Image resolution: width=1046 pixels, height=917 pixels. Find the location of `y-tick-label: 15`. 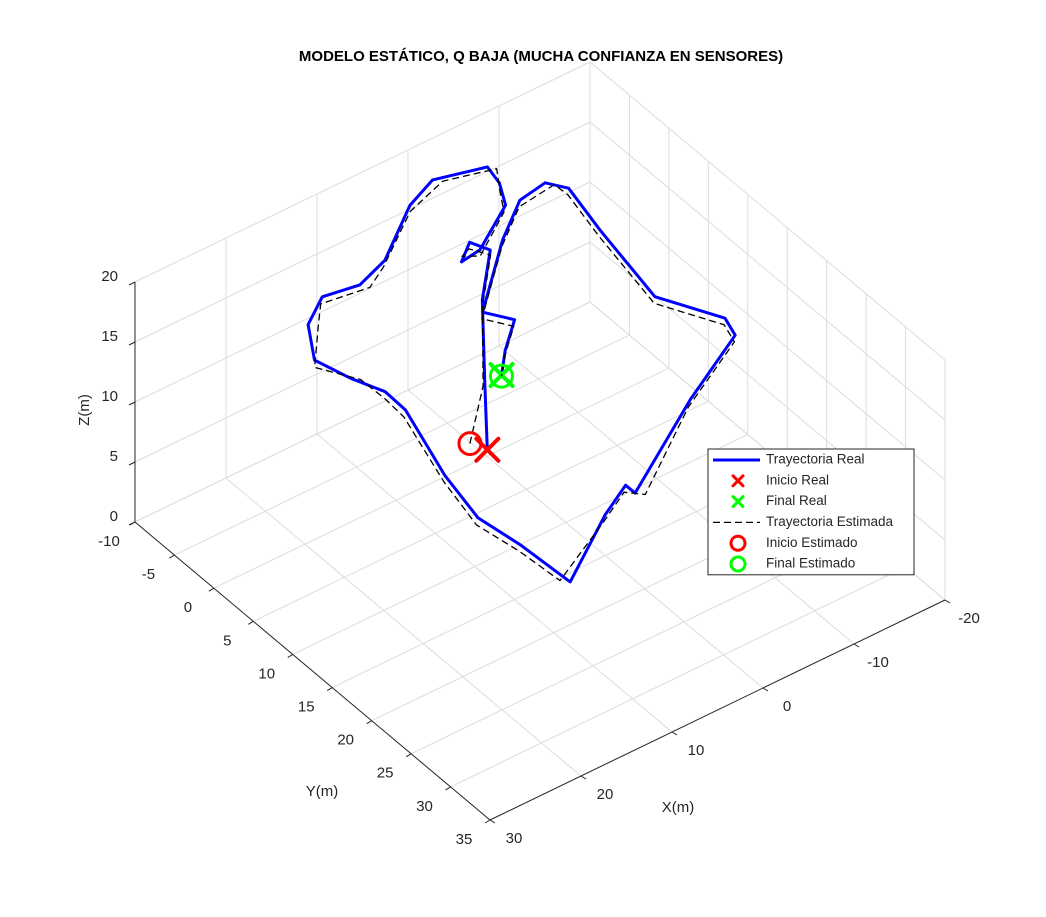

y-tick-label: 15 is located at coordinates (306, 707).